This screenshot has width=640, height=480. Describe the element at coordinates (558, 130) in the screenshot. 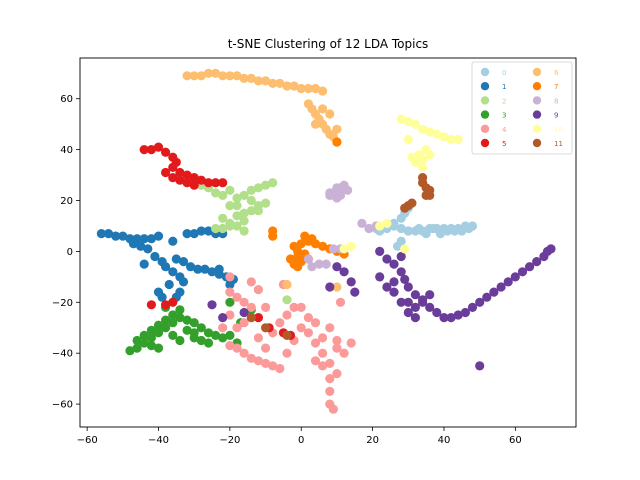

I see `legend-label-10: 10` at that location.